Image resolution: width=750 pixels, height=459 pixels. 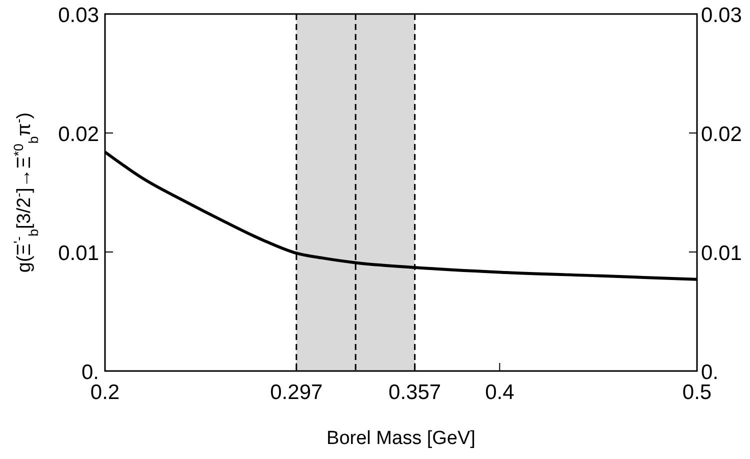 What do you see at coordinates (710, 372) in the screenshot?
I see `y2-tick-label: 0.` at bounding box center [710, 372].